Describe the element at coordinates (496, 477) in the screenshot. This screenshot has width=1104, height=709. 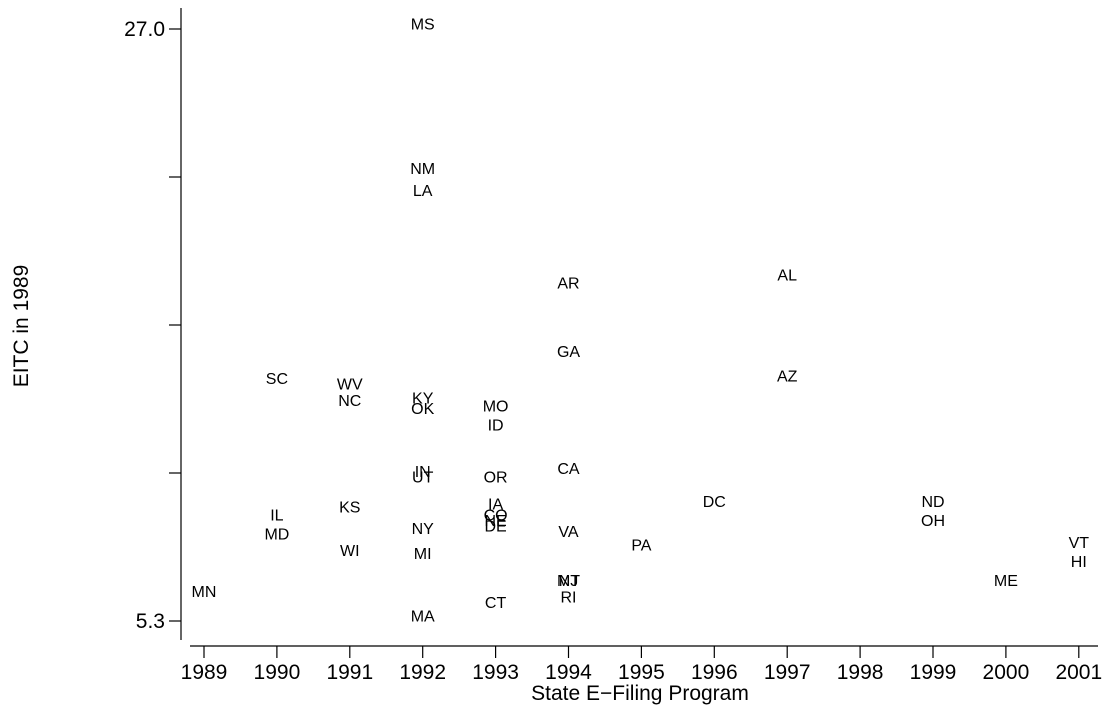
I see `data-point-label: OR` at that location.